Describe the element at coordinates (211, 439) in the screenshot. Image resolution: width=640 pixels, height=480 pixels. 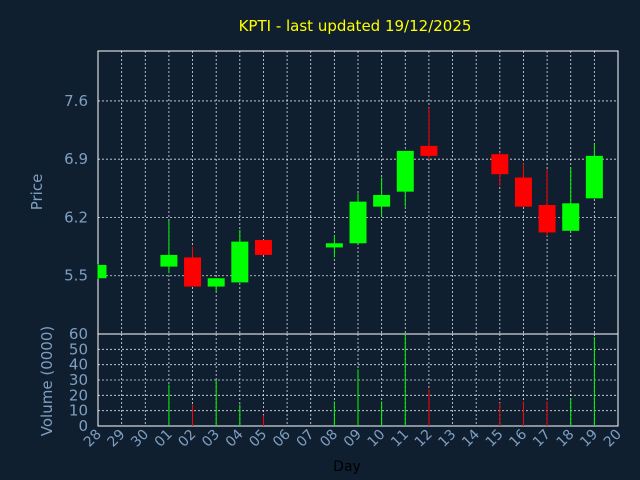
I see `x-tick-label: 03` at that location.